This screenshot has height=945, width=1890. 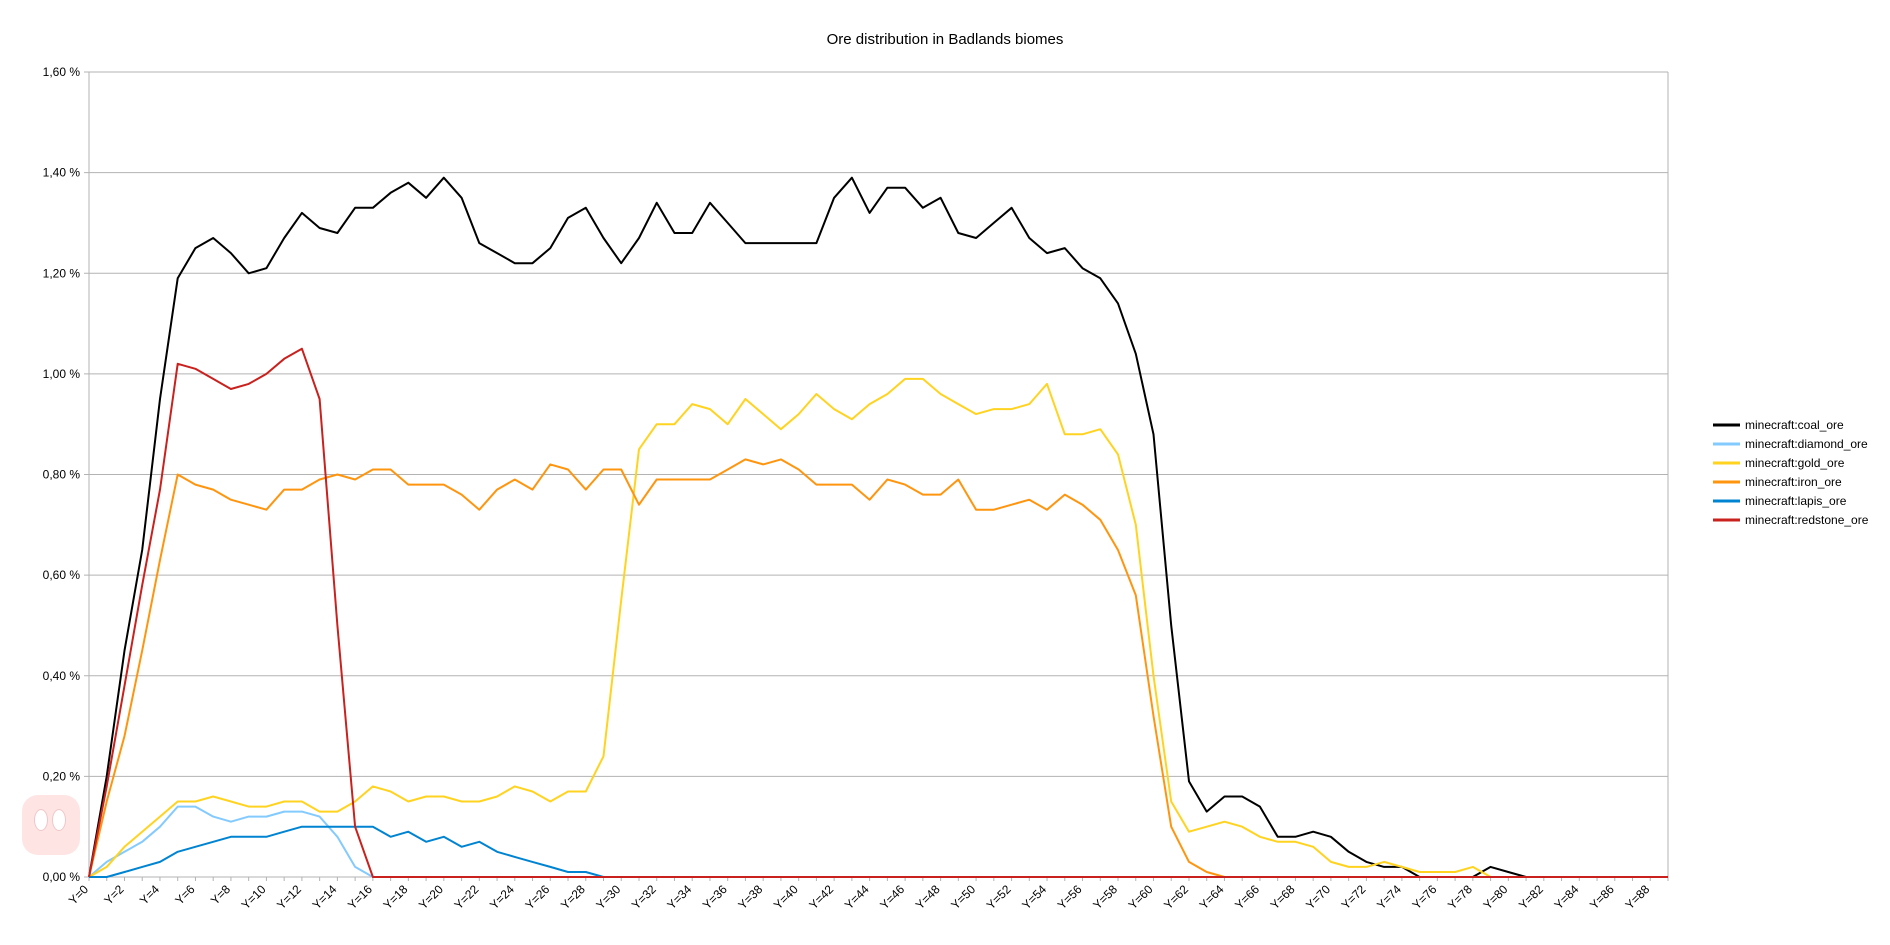 What do you see at coordinates (1793, 482) in the screenshot?
I see `legend-label-iron-ore: minecraft:iron_ore` at bounding box center [1793, 482].